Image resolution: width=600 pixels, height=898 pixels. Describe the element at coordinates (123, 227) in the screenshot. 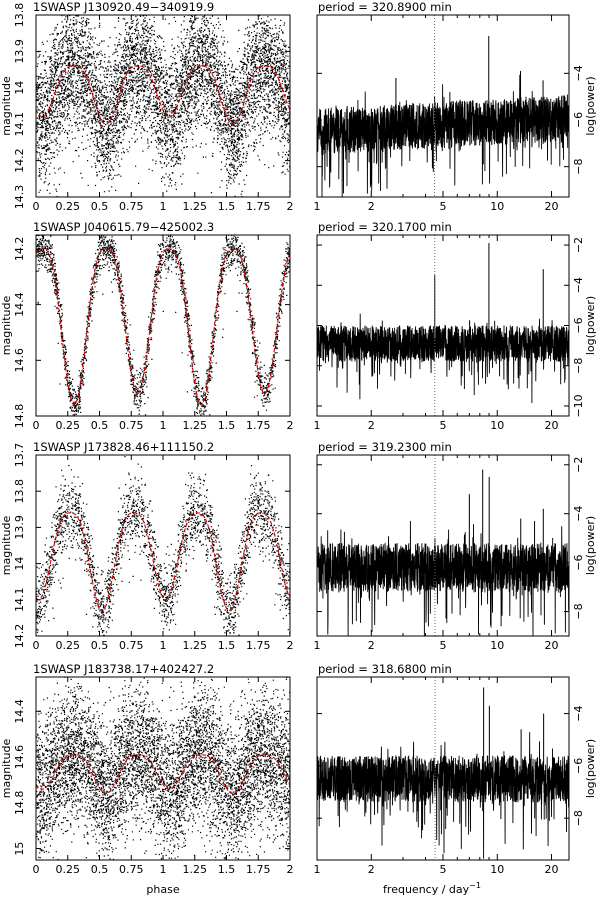

I see `lightcurve-title: 1SWASP J040615.79−425002.3` at that location.